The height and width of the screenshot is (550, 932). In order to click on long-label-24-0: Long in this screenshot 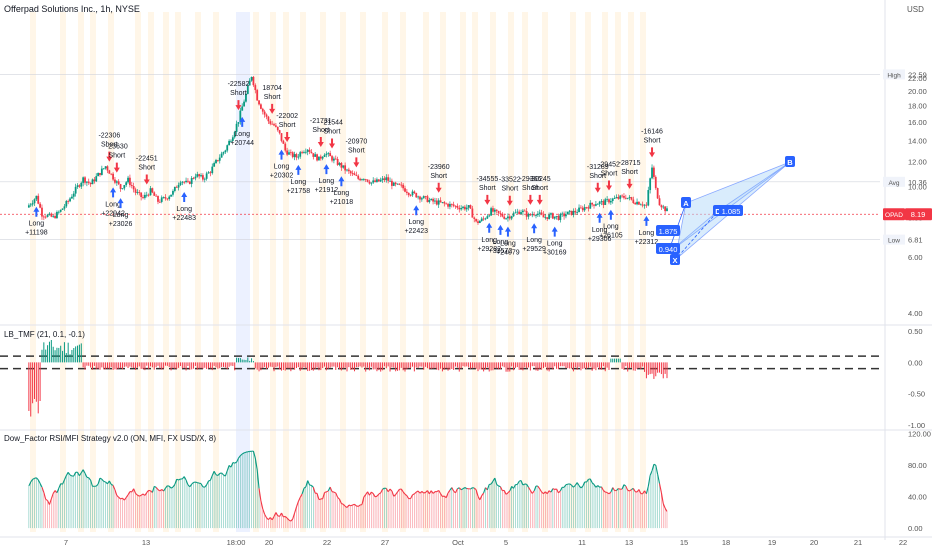, I will do `click(508, 244)`.